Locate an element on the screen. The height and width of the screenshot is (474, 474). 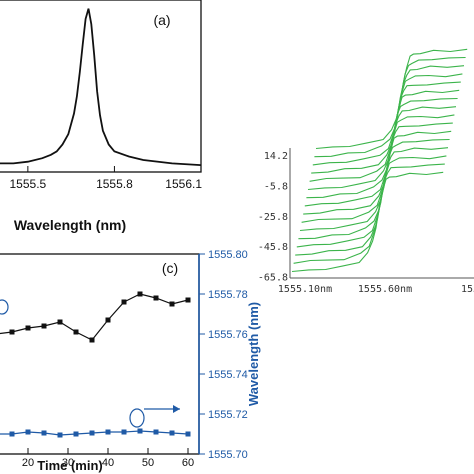
panel-b-x-tick-label: 1556 is located at coordinates (467, 289).